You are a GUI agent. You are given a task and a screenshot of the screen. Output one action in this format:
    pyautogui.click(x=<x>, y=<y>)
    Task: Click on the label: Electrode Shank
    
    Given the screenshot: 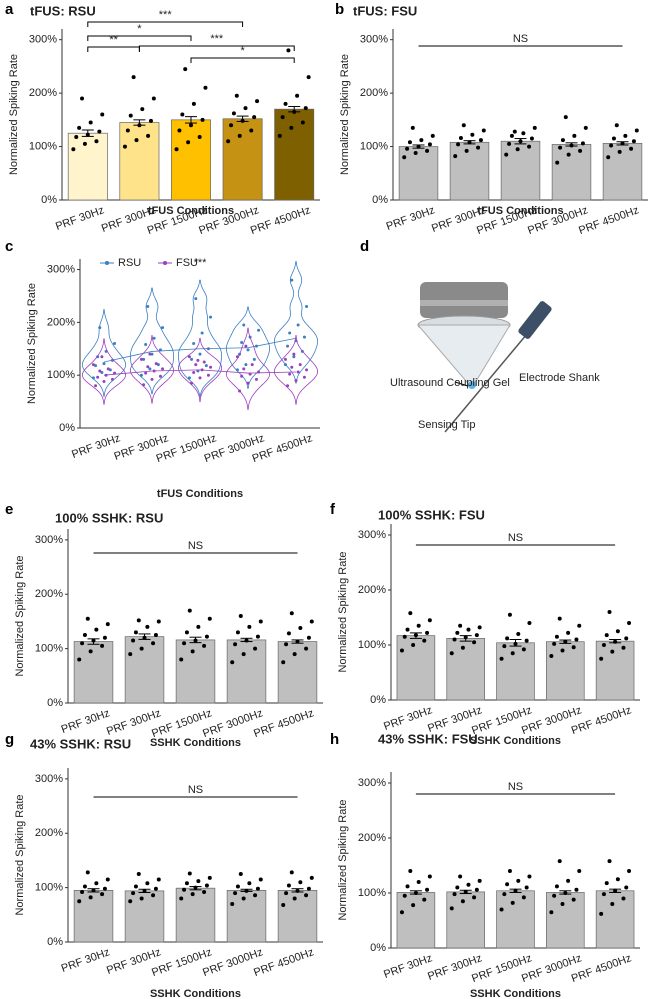 What is the action you would take?
    pyautogui.click(x=559, y=378)
    